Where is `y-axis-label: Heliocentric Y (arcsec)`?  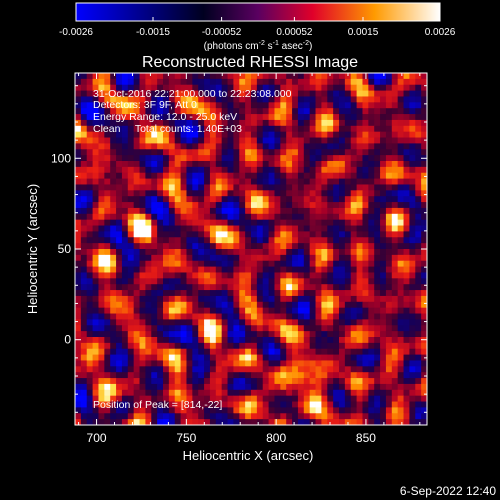 y-axis-label: Heliocentric Y (arcsec) is located at coordinates (32, 249).